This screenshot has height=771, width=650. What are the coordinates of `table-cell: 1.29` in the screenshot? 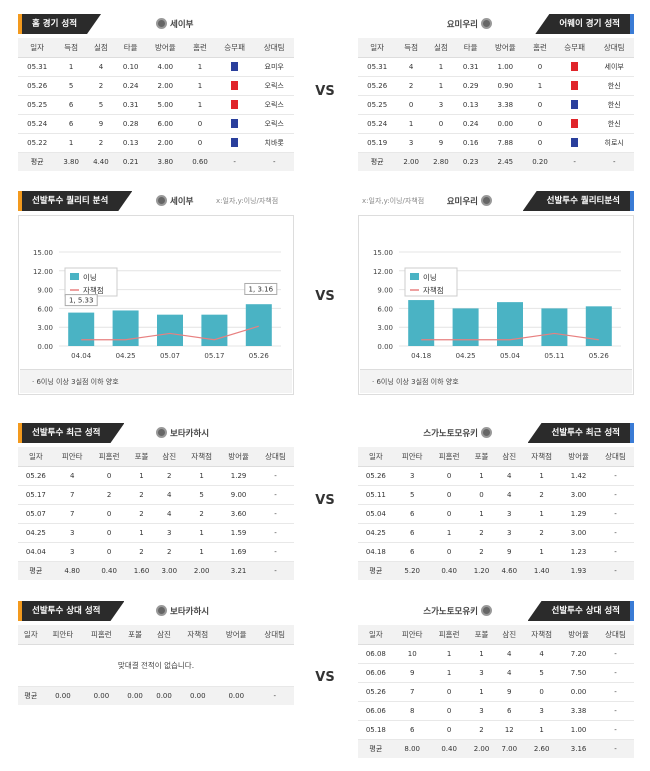 It's located at (239, 476).